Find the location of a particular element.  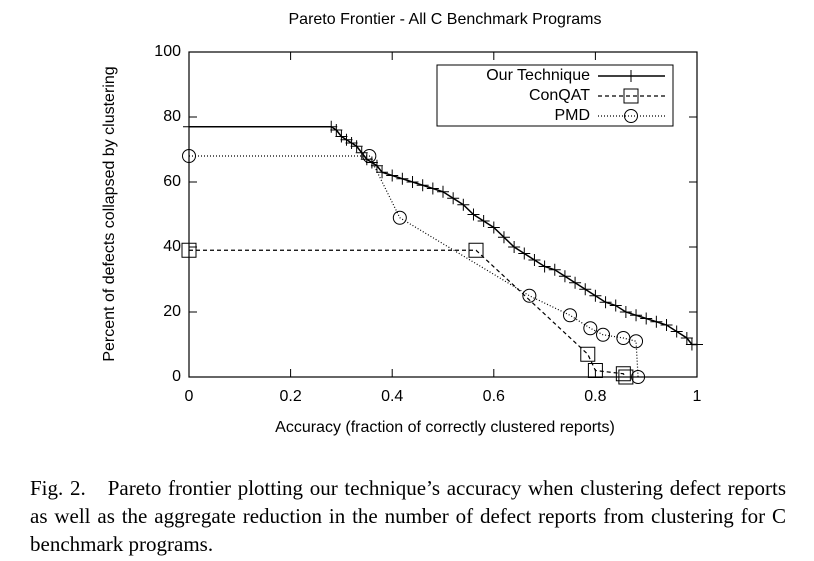

x-tick-label: 1 is located at coordinates (697, 396).